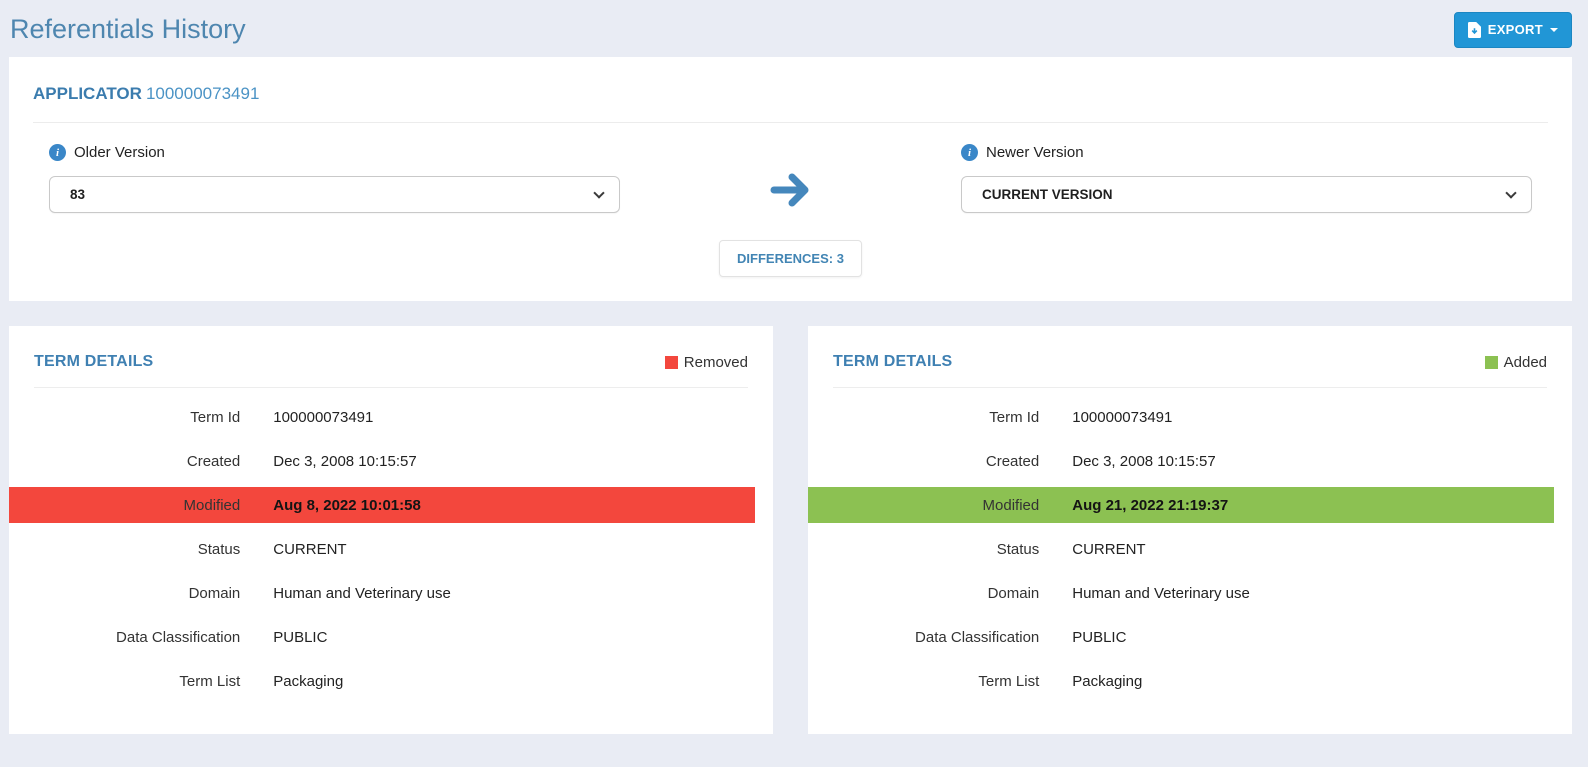 The image size is (1588, 767). I want to click on differences-row: DIFFERENCES: 3, so click(790, 258).